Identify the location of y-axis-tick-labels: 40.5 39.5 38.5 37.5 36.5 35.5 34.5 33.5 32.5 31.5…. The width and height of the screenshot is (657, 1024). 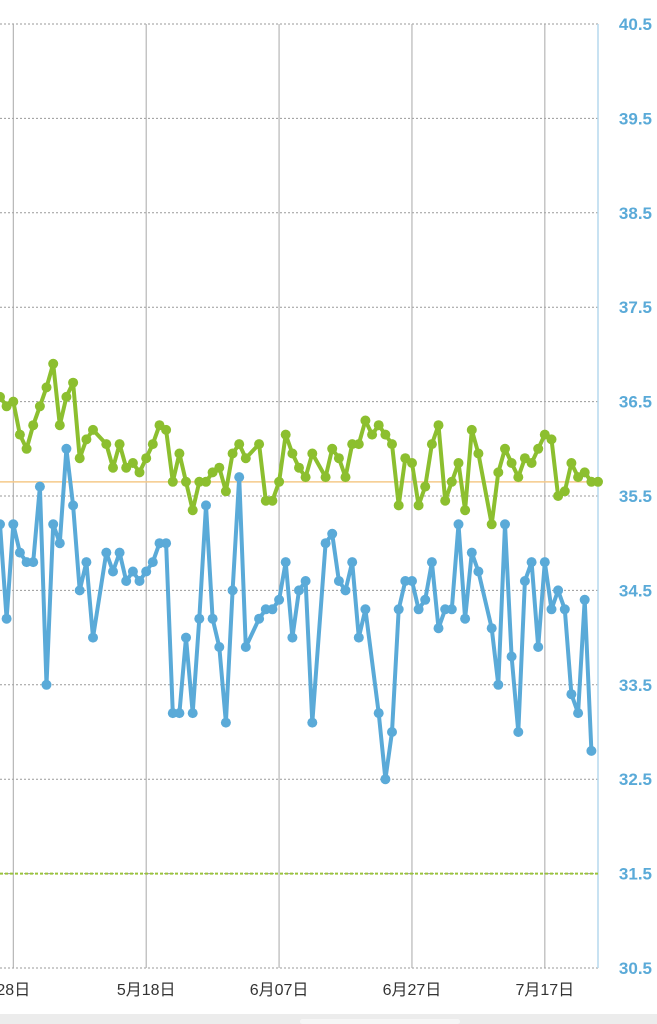
(635, 496).